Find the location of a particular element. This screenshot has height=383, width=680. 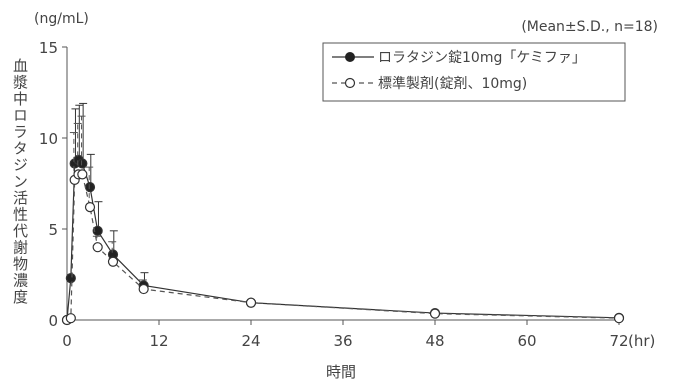

legend-box is located at coordinates (474, 72).